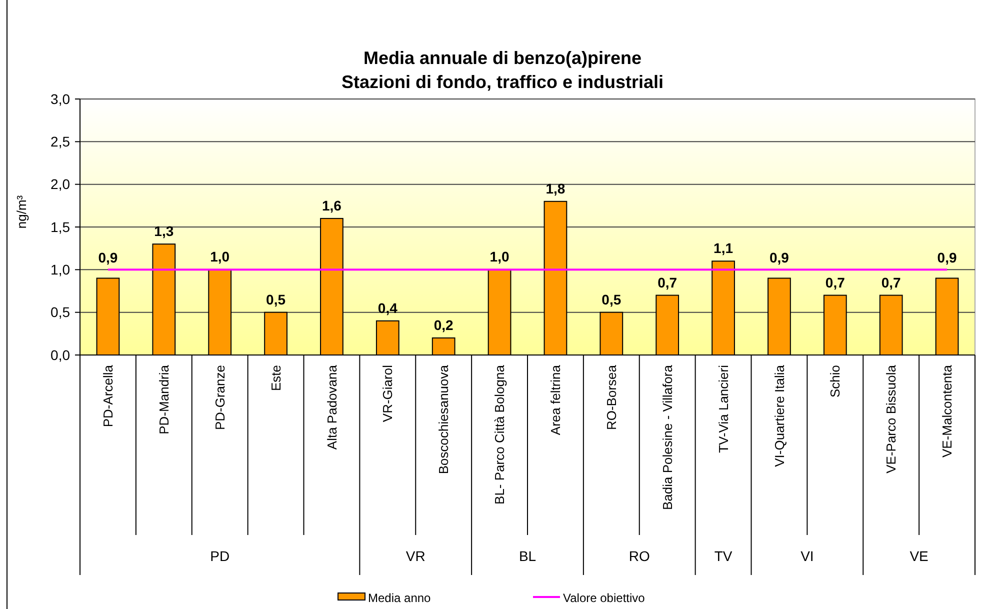 The image size is (990, 609). Describe the element at coordinates (639, 556) in the screenshot. I see `text: RO` at that location.